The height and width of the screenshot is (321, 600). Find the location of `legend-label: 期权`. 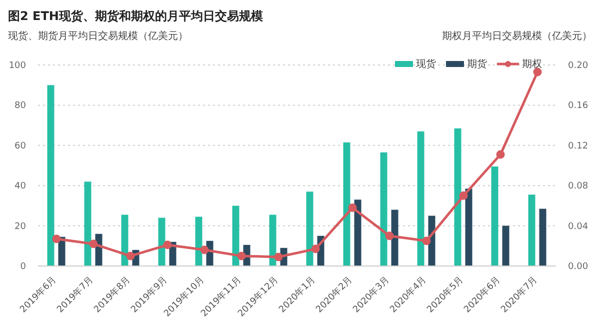

legend-label: 期权 is located at coordinates (532, 64).